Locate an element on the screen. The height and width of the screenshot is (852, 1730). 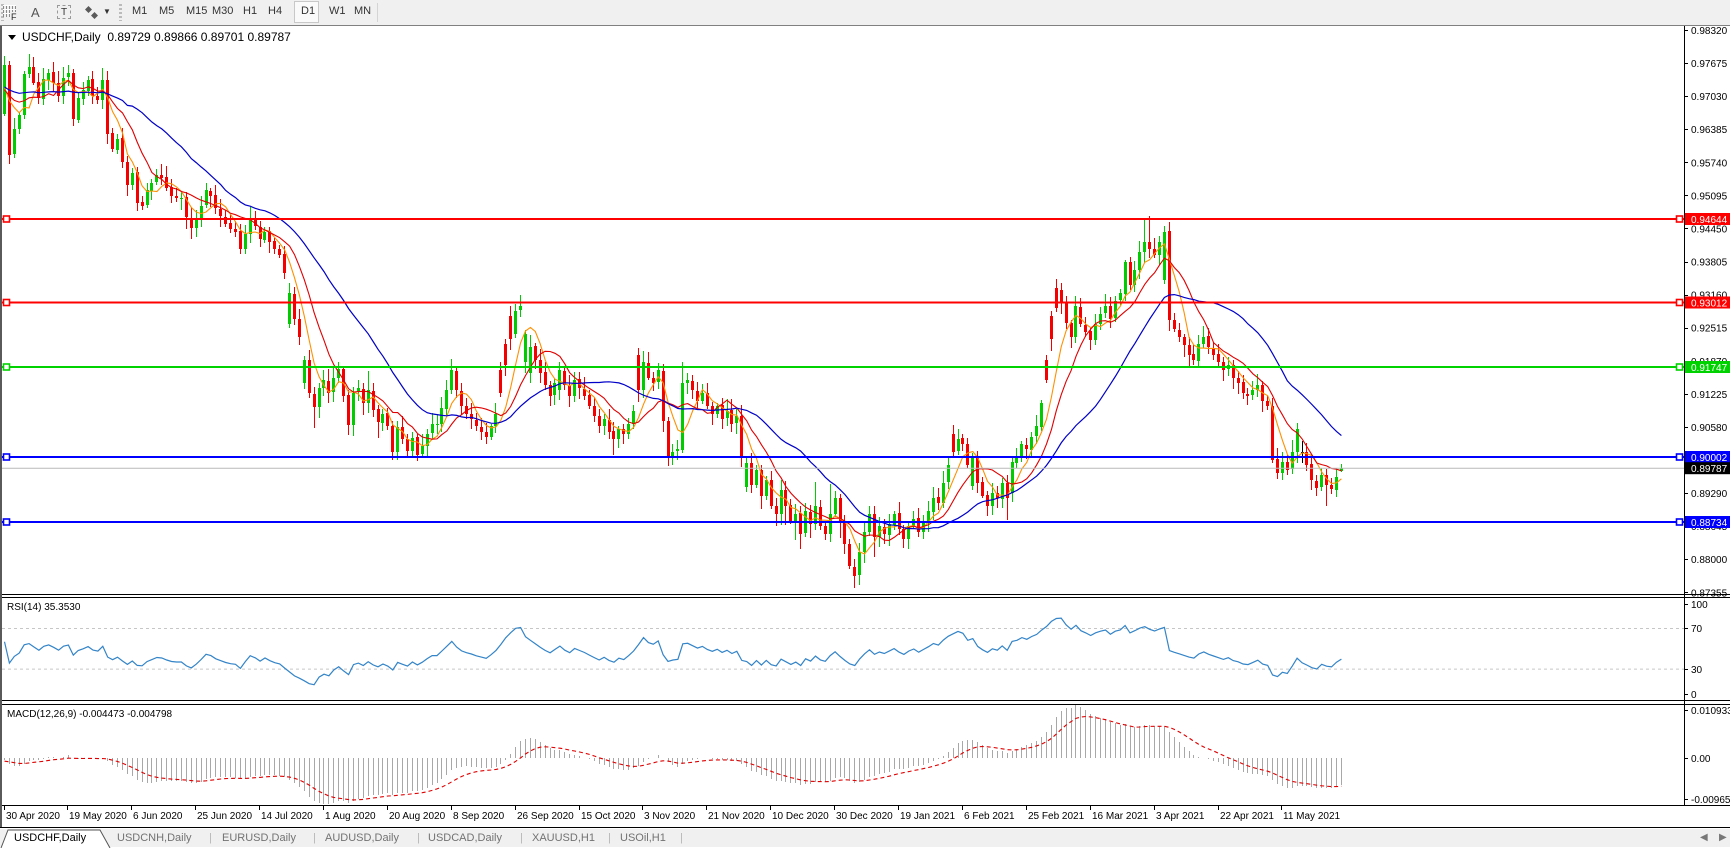
svg-text: 19 May 2020 is located at coordinates (98, 816).